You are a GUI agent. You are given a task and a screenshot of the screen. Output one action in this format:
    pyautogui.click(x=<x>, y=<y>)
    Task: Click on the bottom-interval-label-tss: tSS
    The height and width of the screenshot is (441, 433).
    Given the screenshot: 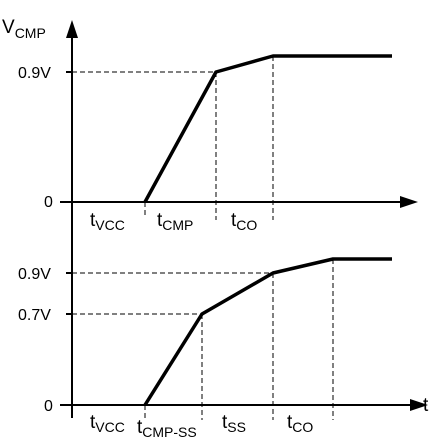 What is the action you would take?
    pyautogui.click(x=234, y=423)
    